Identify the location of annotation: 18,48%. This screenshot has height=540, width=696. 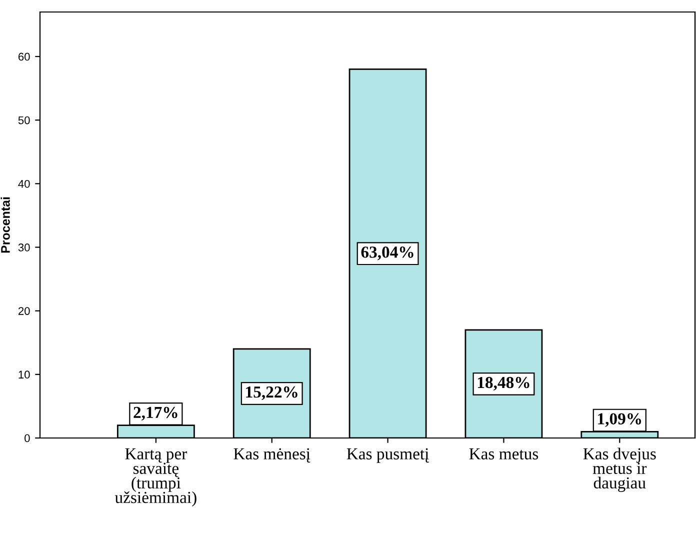
(504, 383).